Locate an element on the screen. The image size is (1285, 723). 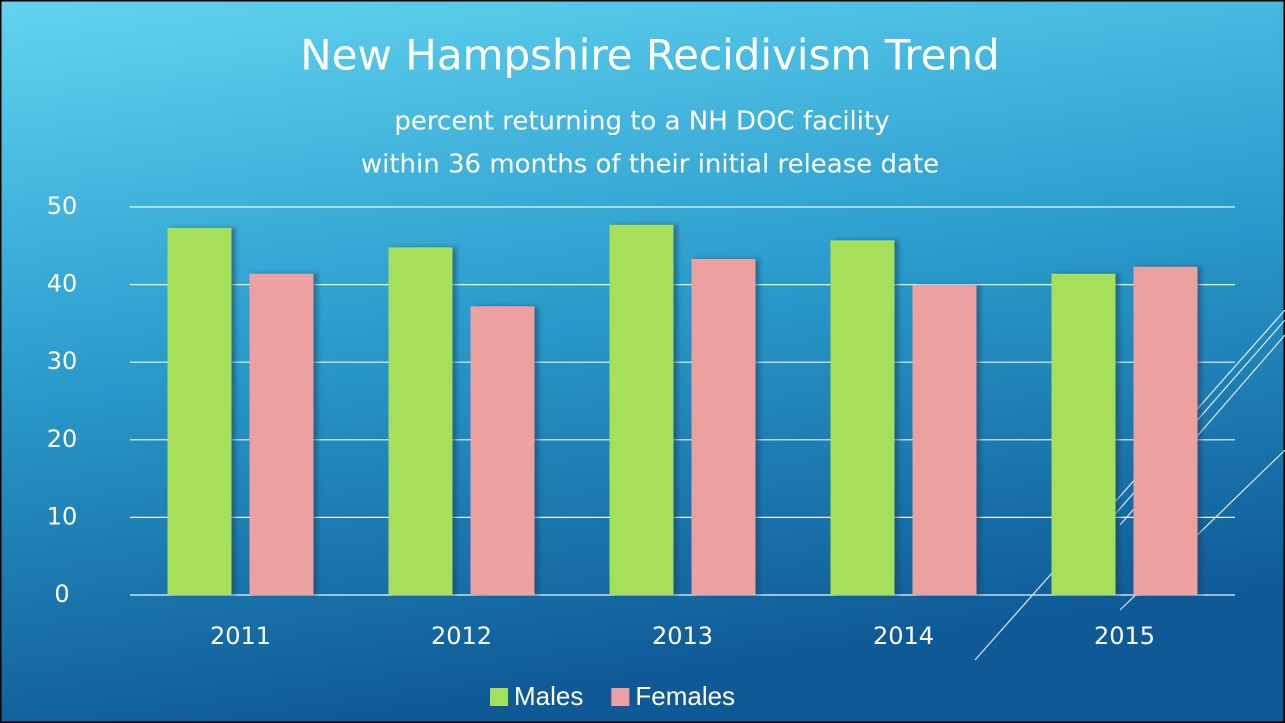
y-tick-label: 40 is located at coordinates (62, 284).